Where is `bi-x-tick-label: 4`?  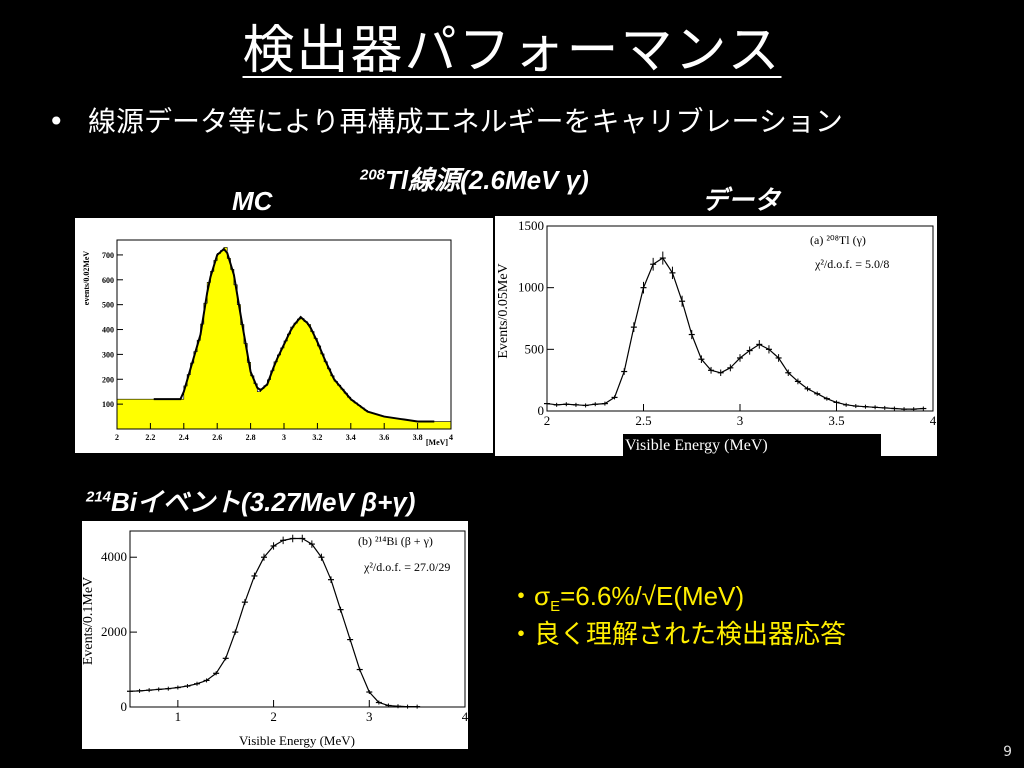
bi-x-tick-label: 4 is located at coordinates (465, 716).